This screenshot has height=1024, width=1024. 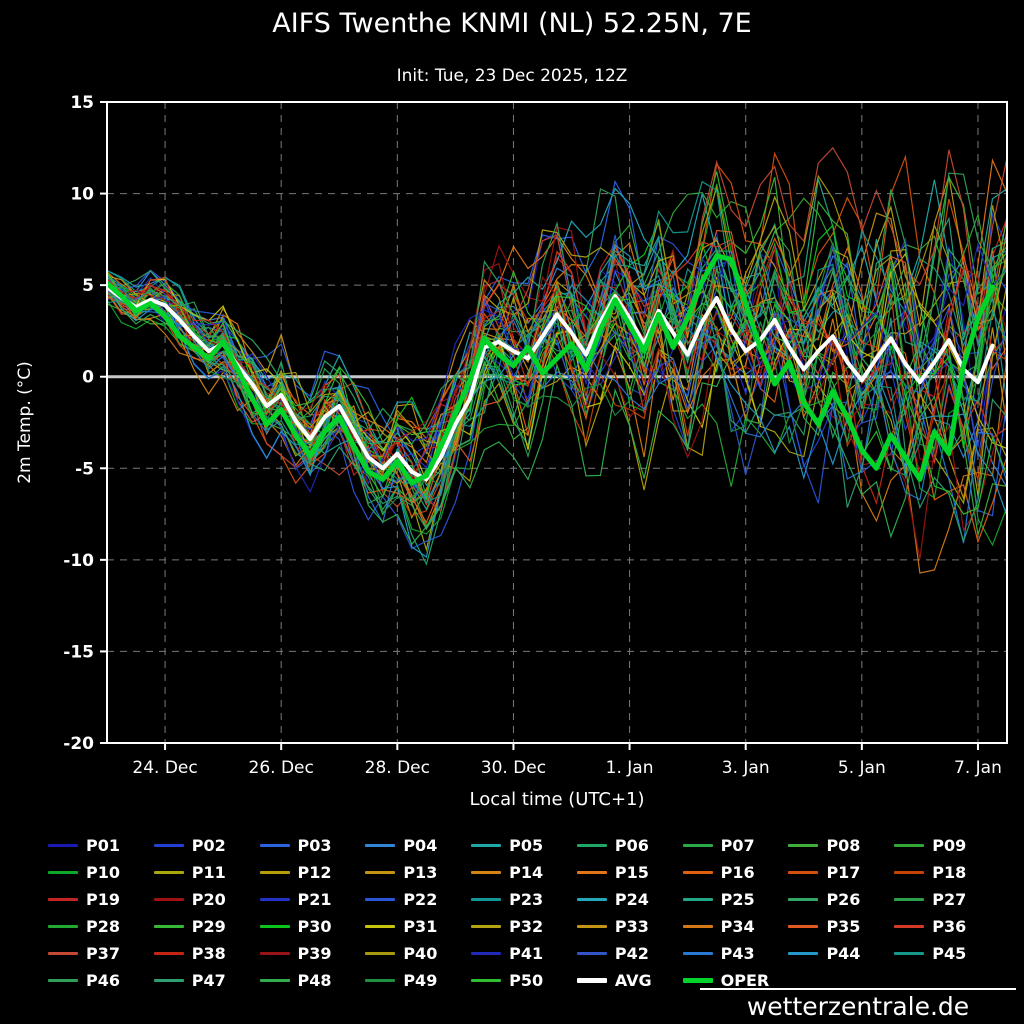 I want to click on legend-label: P41, so click(x=526, y=953).